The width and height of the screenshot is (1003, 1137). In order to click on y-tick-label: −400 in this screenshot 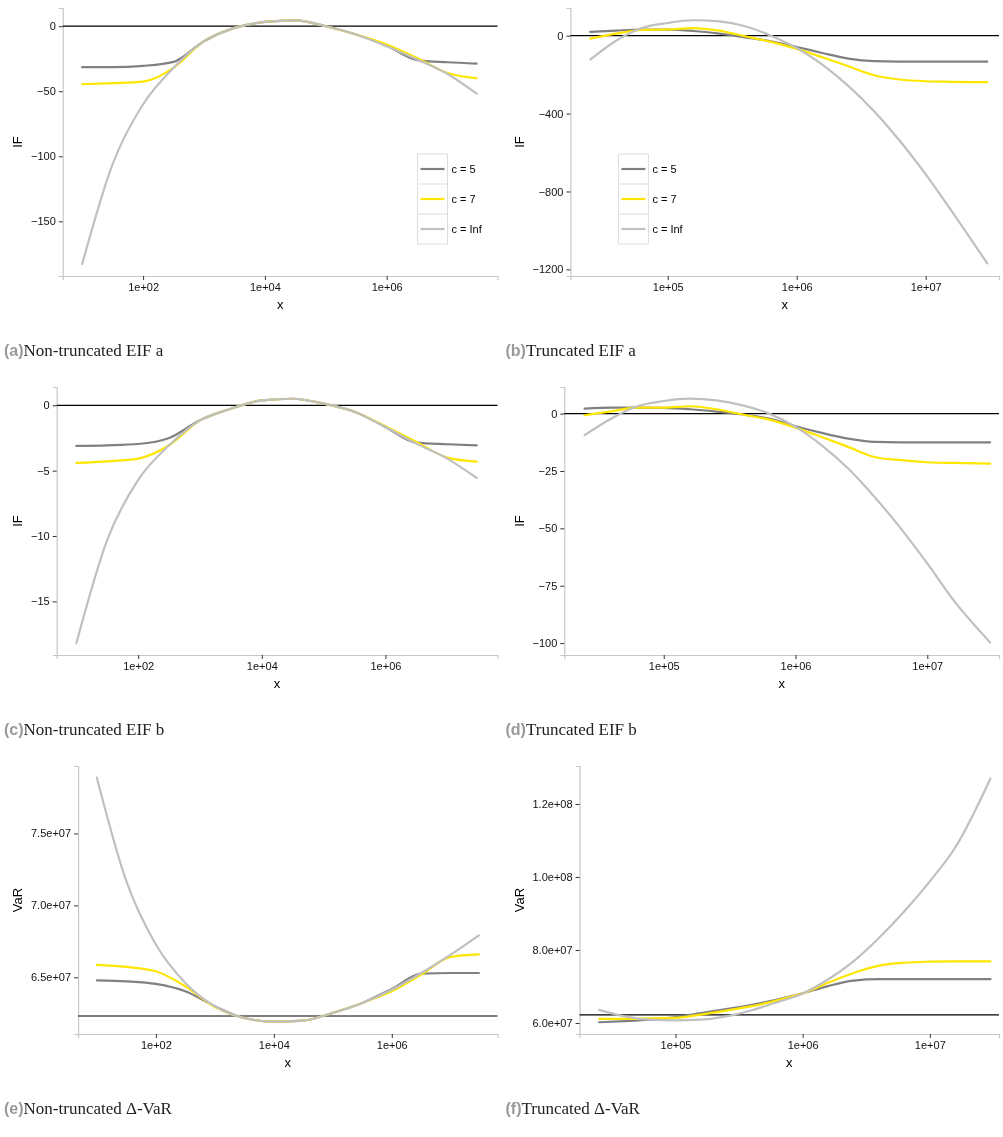, I will do `click(551, 113)`.